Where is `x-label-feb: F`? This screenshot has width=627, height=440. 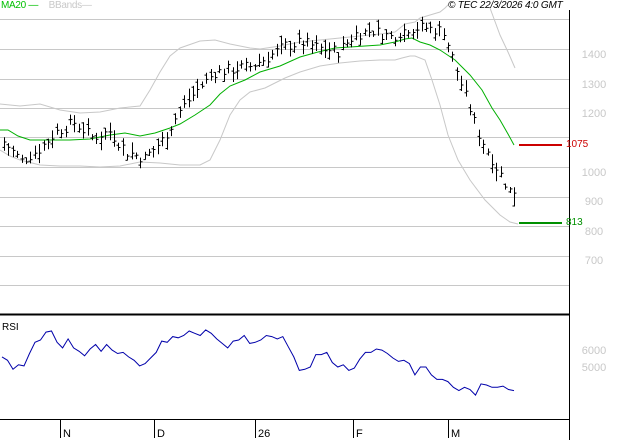
x-label-feb: F is located at coordinates (359, 434).